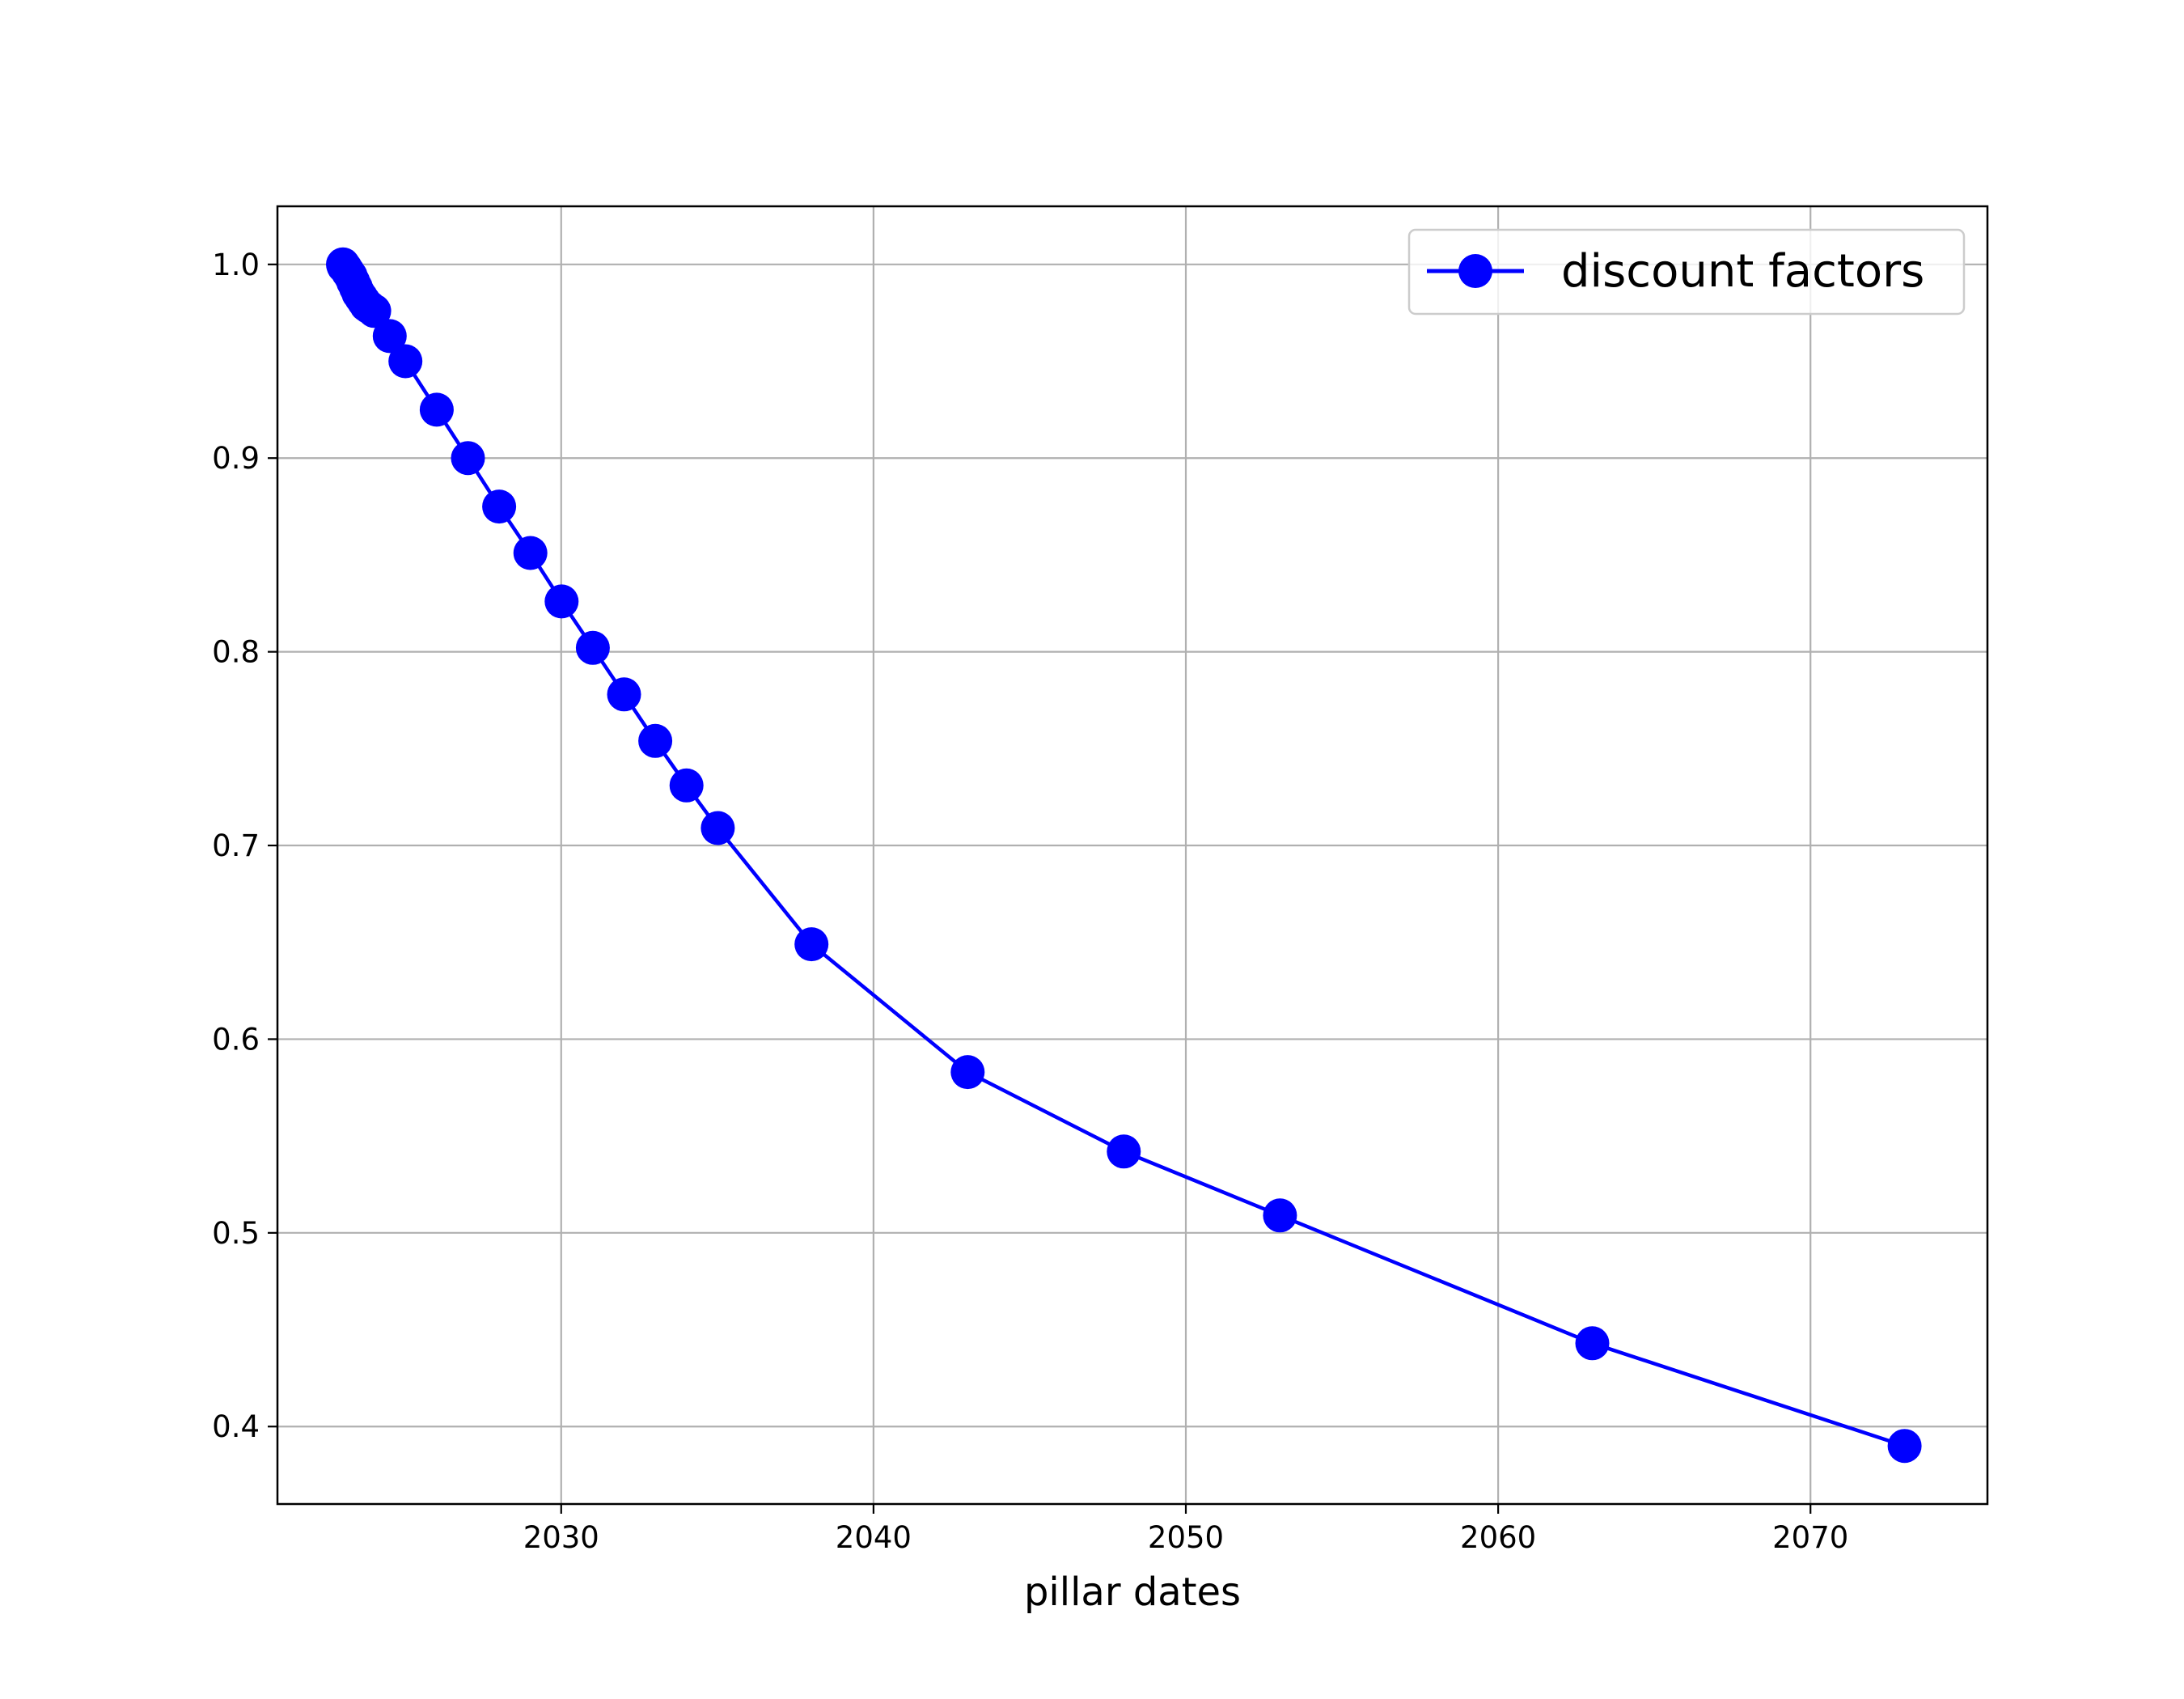  What do you see at coordinates (236, 265) in the screenshot?
I see `y-tick-label: 1.0` at bounding box center [236, 265].